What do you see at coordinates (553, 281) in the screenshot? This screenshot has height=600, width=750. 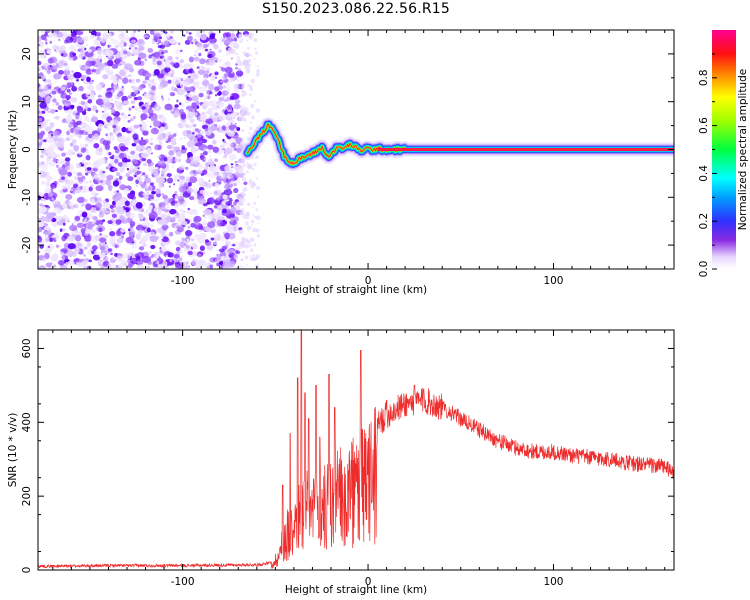 I see `x-tick-label: 100` at bounding box center [553, 281].